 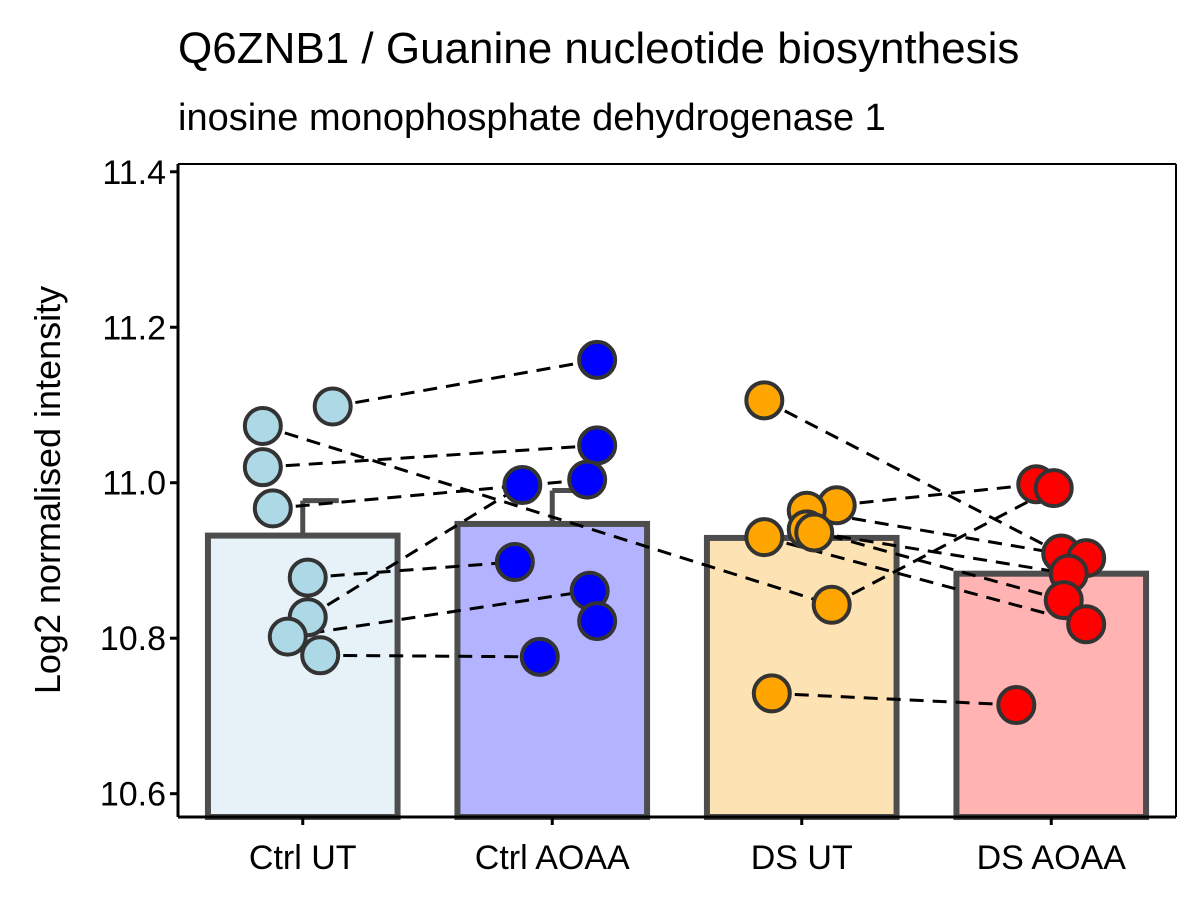 What do you see at coordinates (802, 858) in the screenshot?
I see `x-tick-label-2: DS UT` at bounding box center [802, 858].